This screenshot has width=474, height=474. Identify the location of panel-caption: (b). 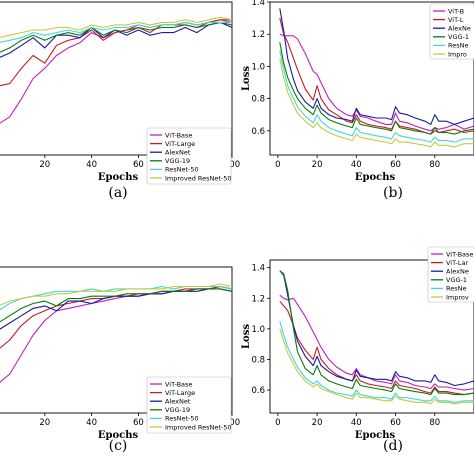
(393, 193).